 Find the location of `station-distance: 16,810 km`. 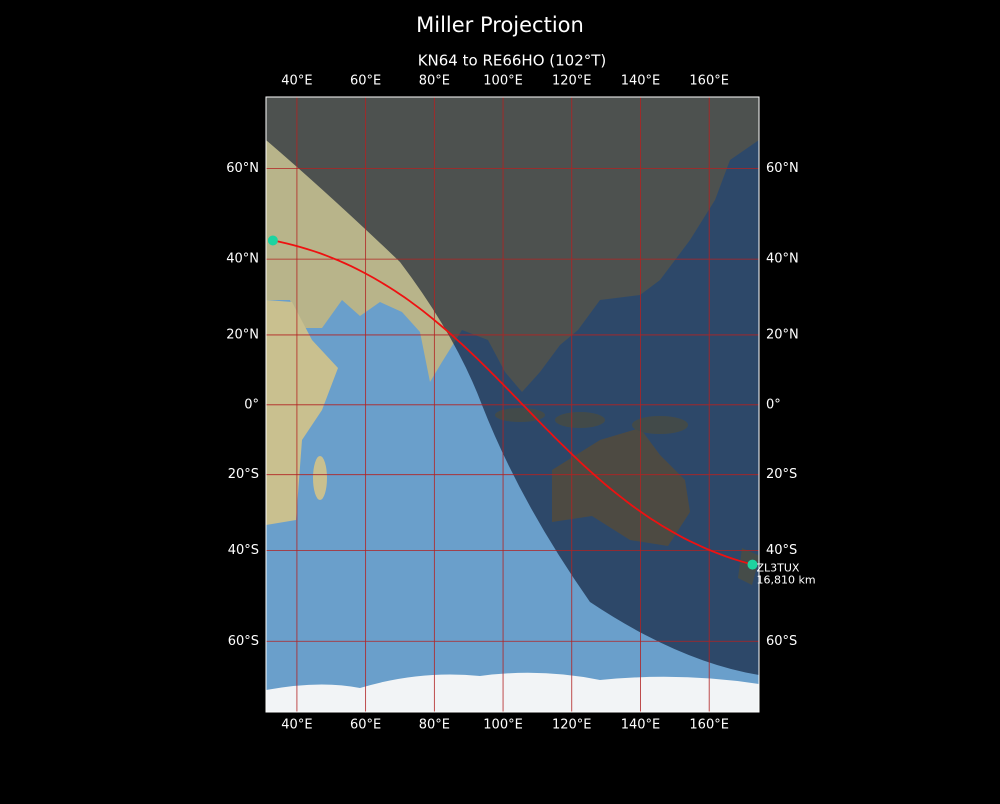

station-distance: 16,810 km is located at coordinates (785, 580).